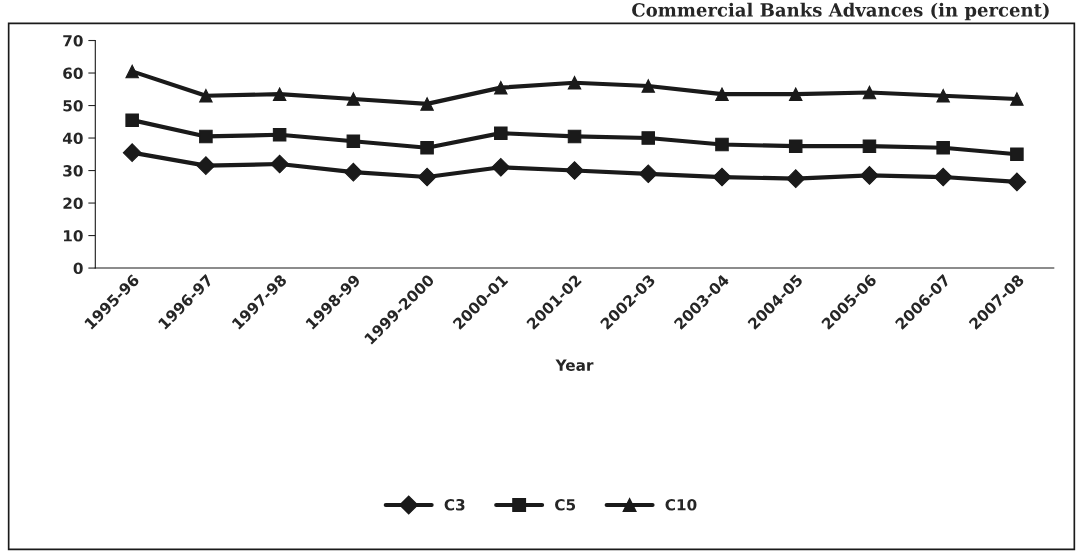 The width and height of the screenshot is (1083, 555). What do you see at coordinates (73, 105) in the screenshot?
I see `y-tick-label: 50` at bounding box center [73, 105].